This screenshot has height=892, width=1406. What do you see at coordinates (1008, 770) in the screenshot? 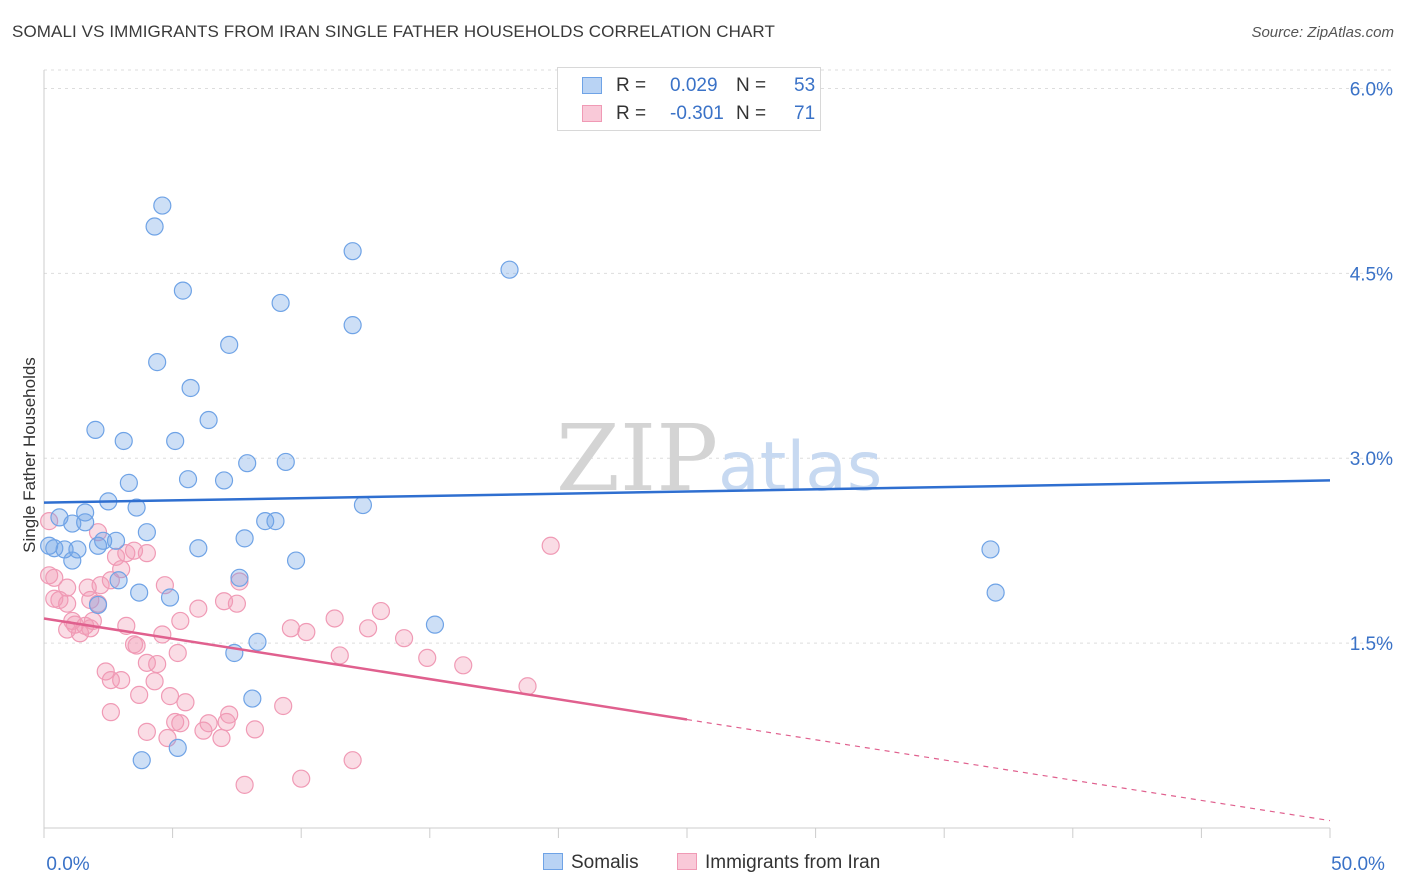
I see `iran-trend-line-extension` at bounding box center [1008, 770].